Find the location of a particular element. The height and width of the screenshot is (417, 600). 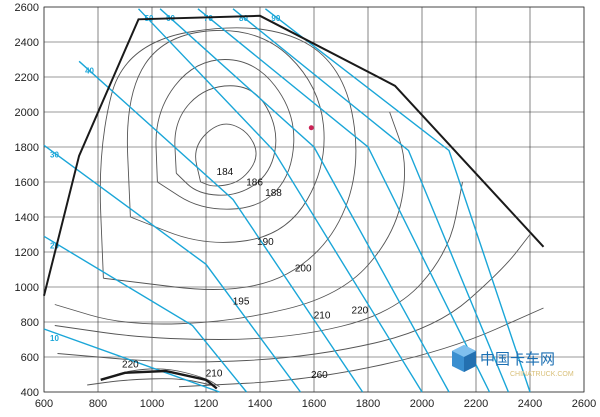

x-tick-label: 800 is located at coordinates (98, 404).